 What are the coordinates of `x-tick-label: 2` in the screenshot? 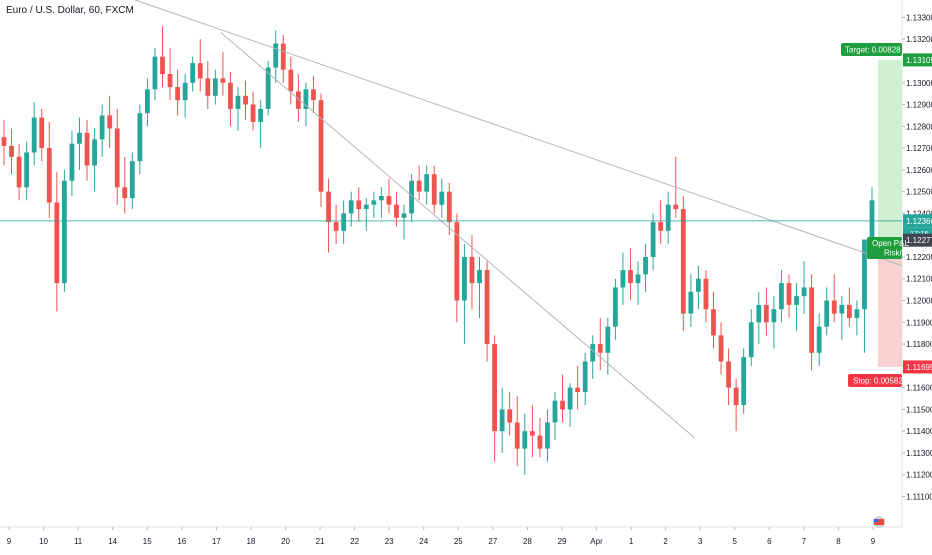 It's located at (665, 541).